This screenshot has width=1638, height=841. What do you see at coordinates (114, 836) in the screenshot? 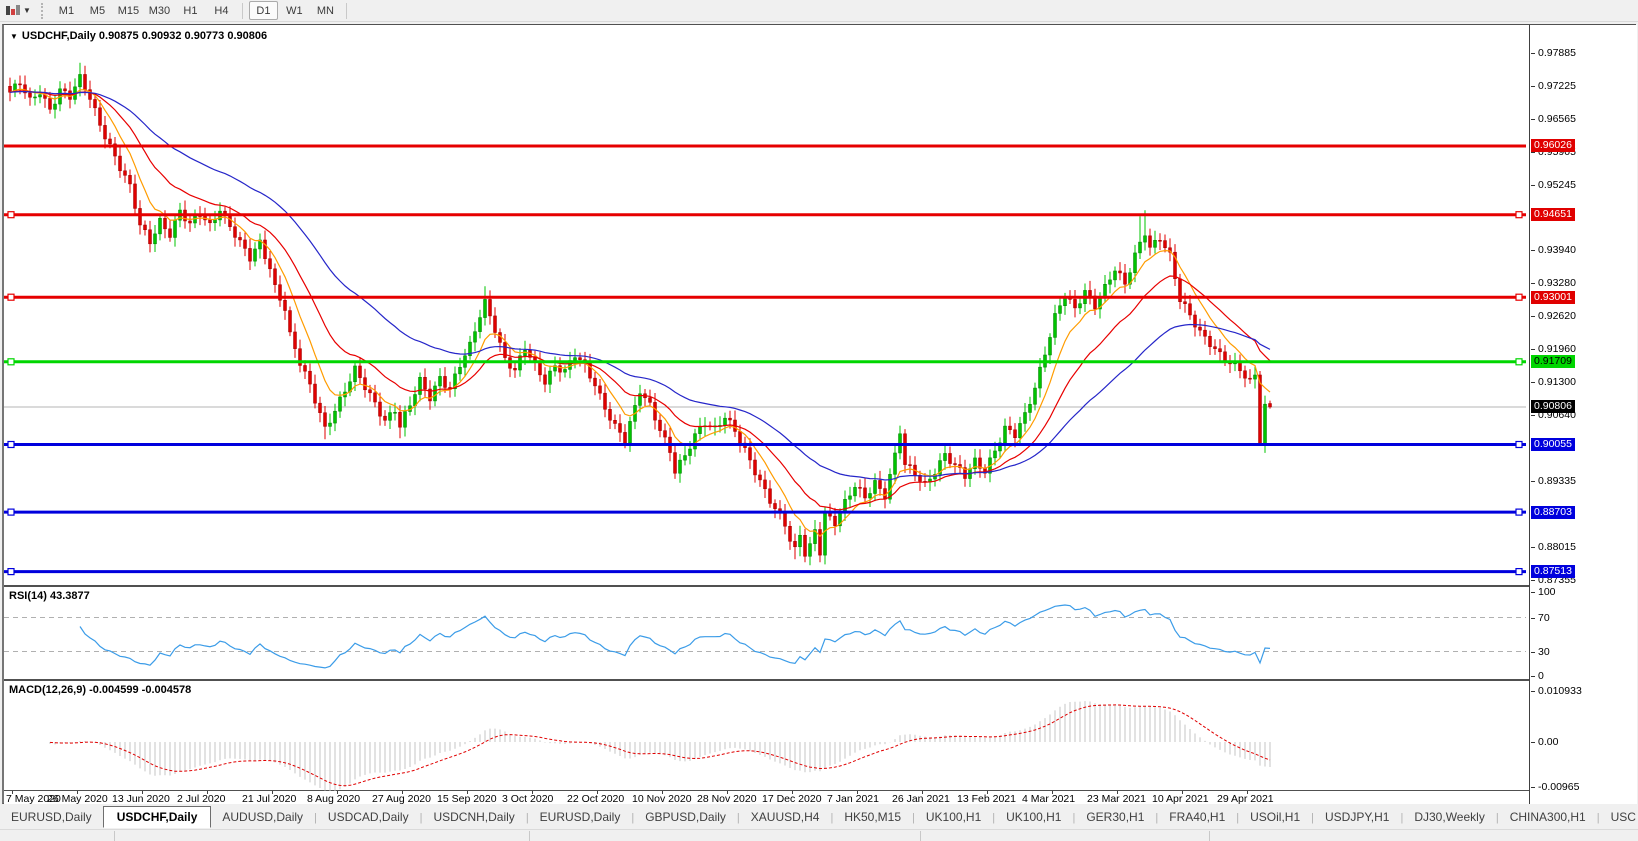
I see `status-bar-separator` at bounding box center [114, 836].